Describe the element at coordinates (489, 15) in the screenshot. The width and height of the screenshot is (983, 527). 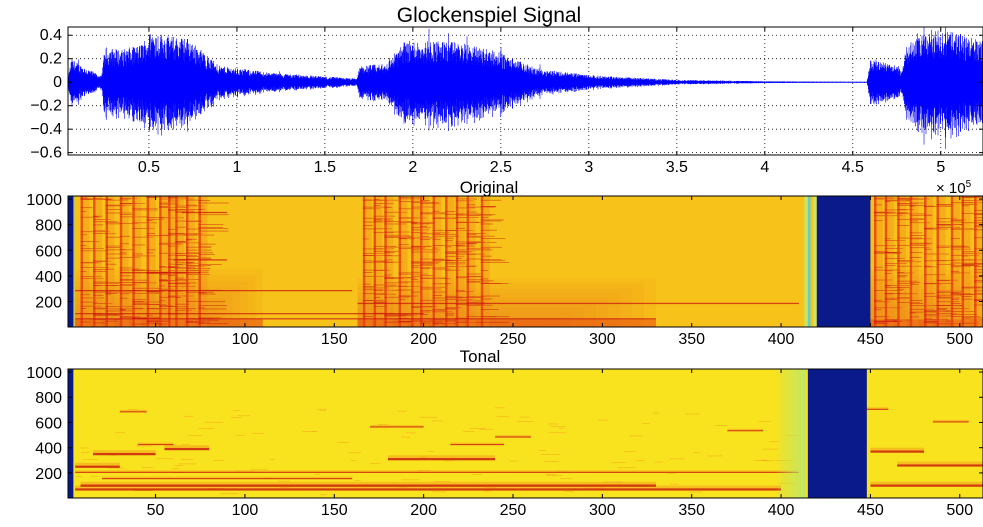
I see `waveform-title: Glockenspiel Signal` at that location.